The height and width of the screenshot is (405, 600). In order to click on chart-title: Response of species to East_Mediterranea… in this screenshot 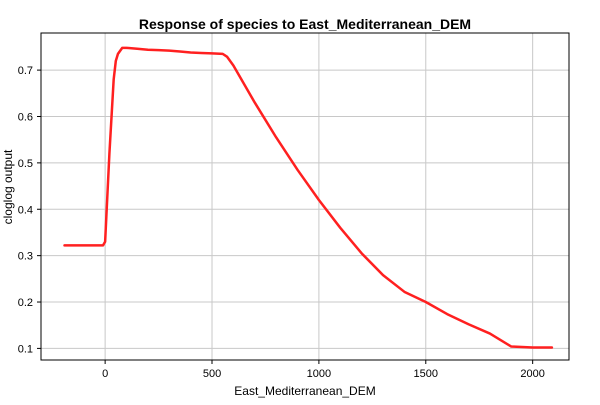, I will do `click(305, 24)`.